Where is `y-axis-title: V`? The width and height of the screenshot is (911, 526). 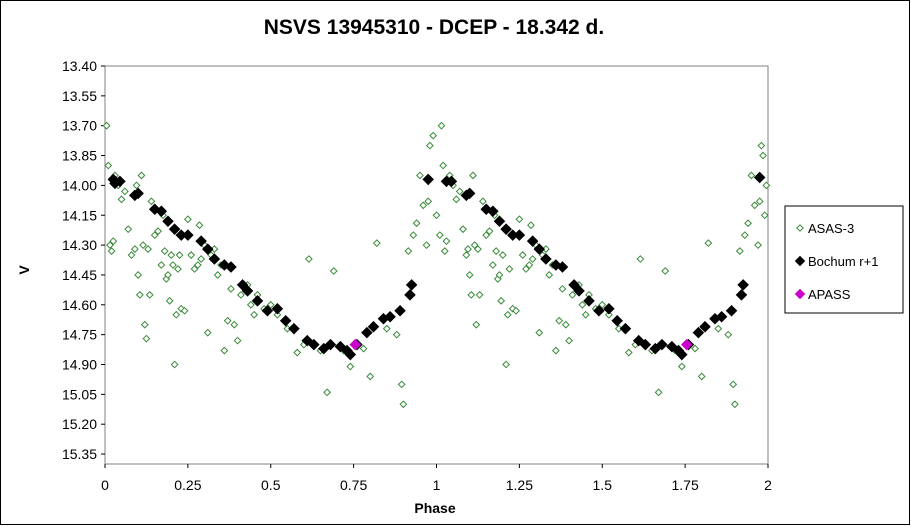 y-axis-title: V is located at coordinates (24, 270).